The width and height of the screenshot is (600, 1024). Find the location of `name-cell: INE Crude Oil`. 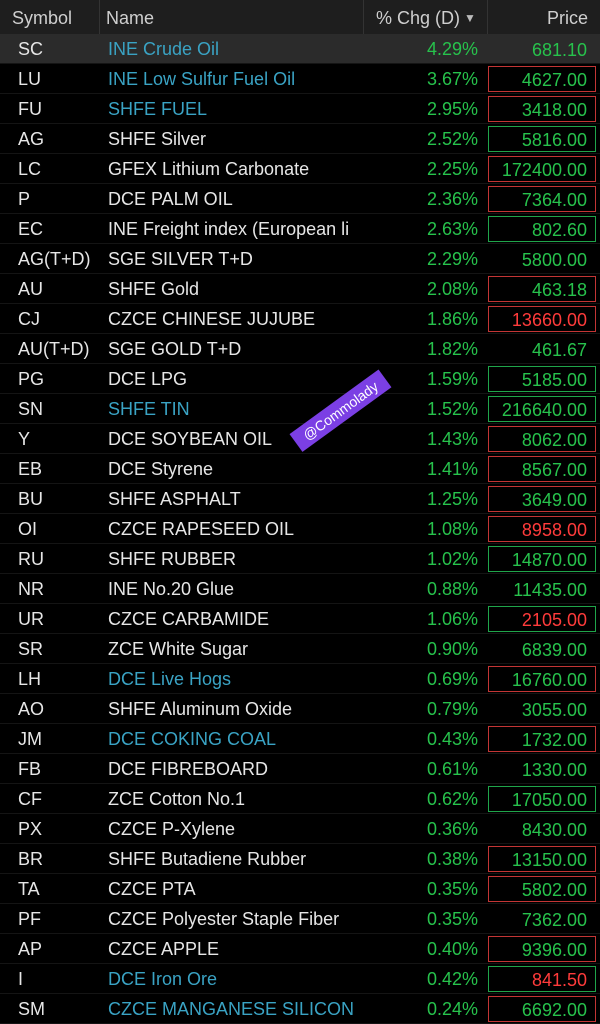

name-cell: INE Crude Oil is located at coordinates (164, 49).